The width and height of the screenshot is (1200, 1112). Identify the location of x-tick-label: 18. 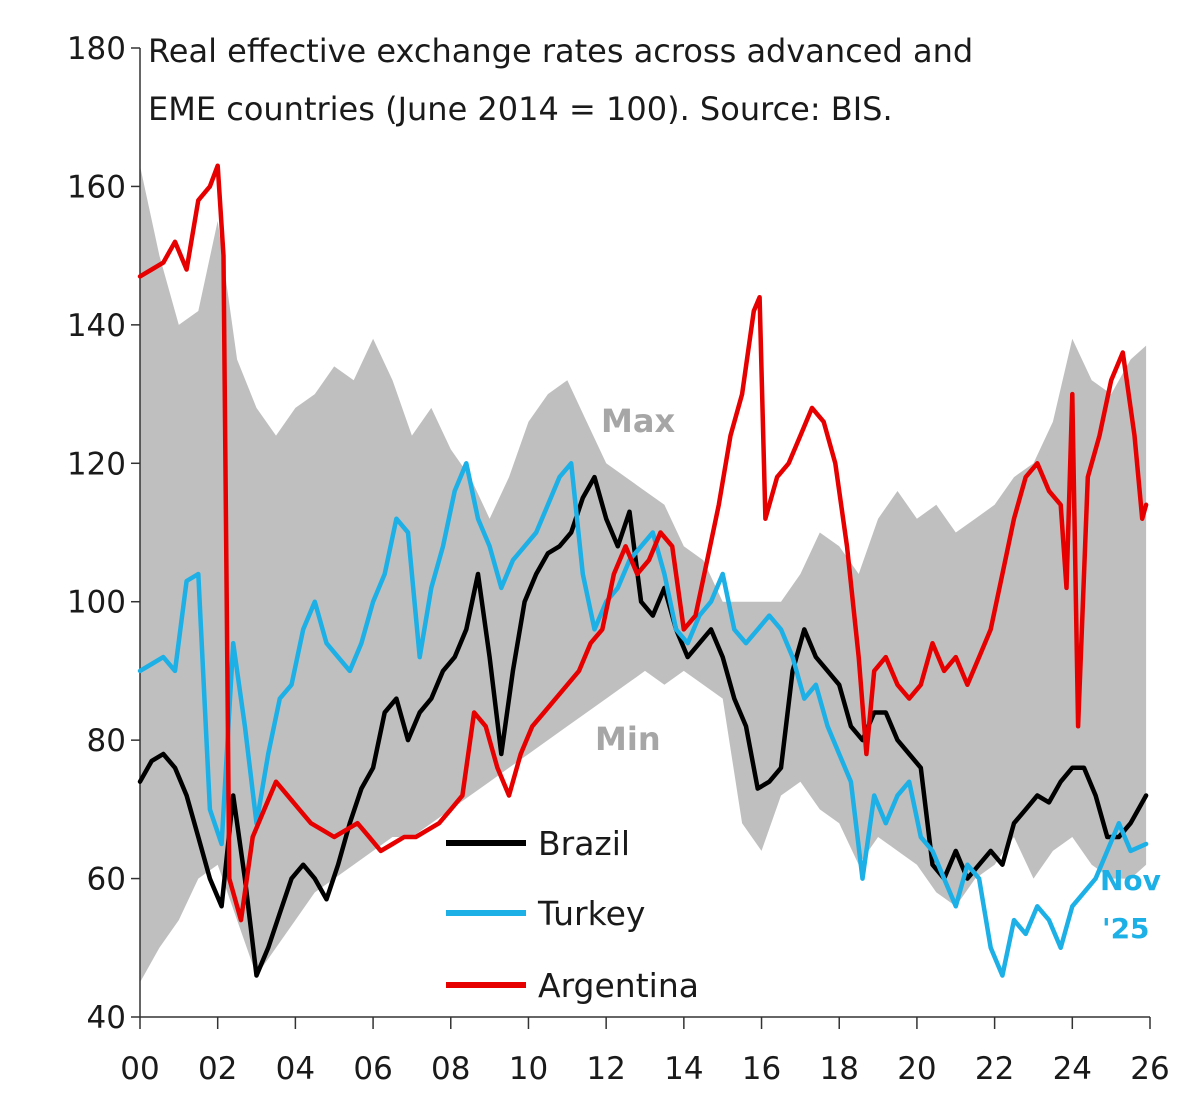
(839, 1069).